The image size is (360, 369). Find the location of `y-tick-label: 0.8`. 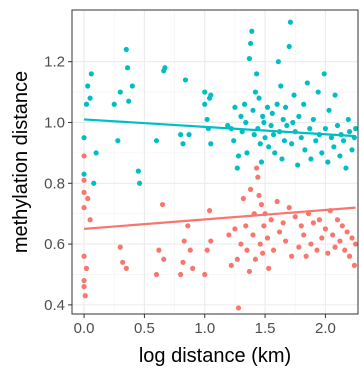

y-tick-label: 0.8 is located at coordinates (54, 183).